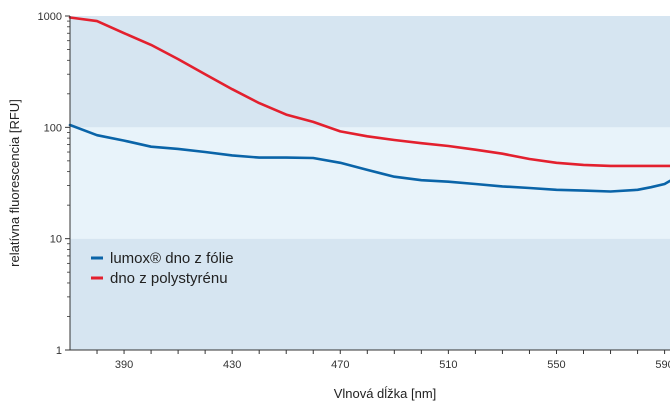 The height and width of the screenshot is (403, 670). I want to click on y-ticks: 1 10 100 1000, so click(54, 184).